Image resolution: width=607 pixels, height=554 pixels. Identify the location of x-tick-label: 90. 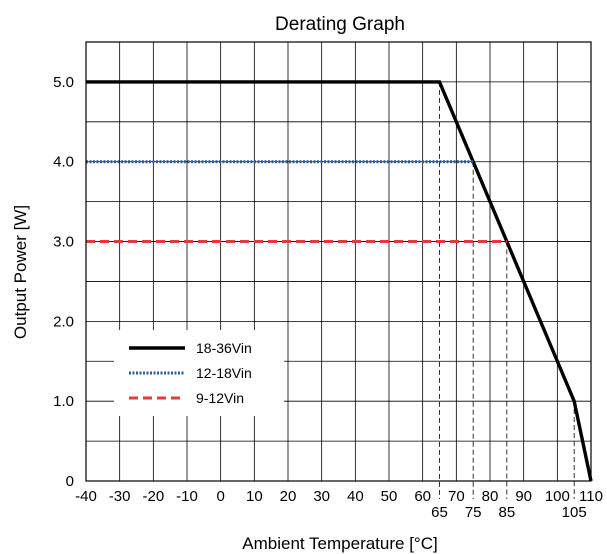
(523, 496).